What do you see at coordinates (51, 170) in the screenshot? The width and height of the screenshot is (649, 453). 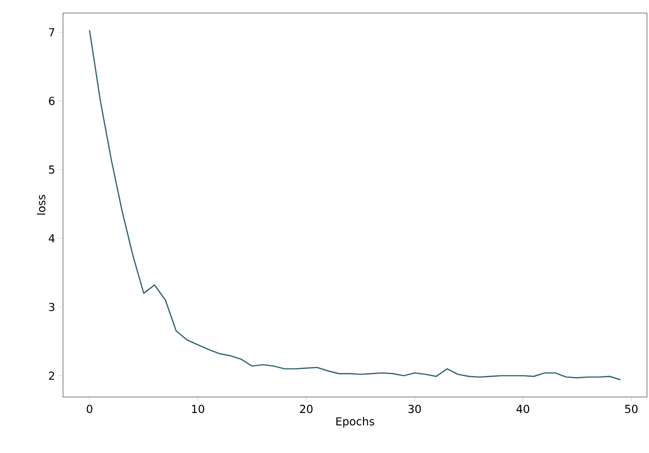 I see `y-tick-label: 5` at bounding box center [51, 170].